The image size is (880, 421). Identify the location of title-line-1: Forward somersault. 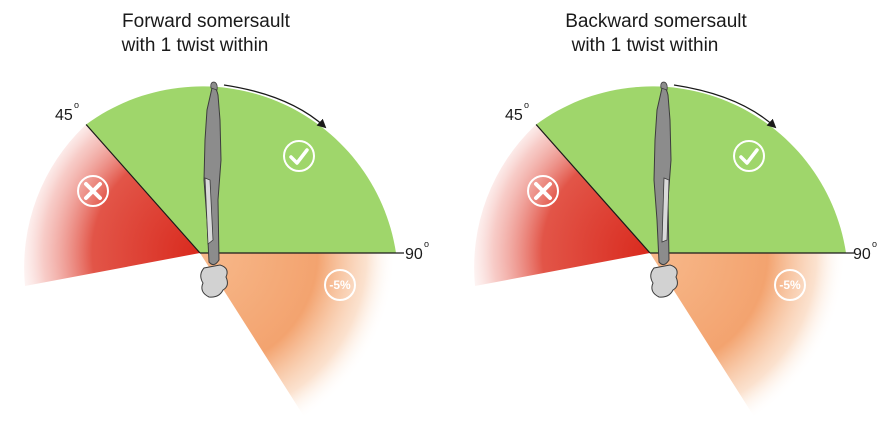
(206, 21).